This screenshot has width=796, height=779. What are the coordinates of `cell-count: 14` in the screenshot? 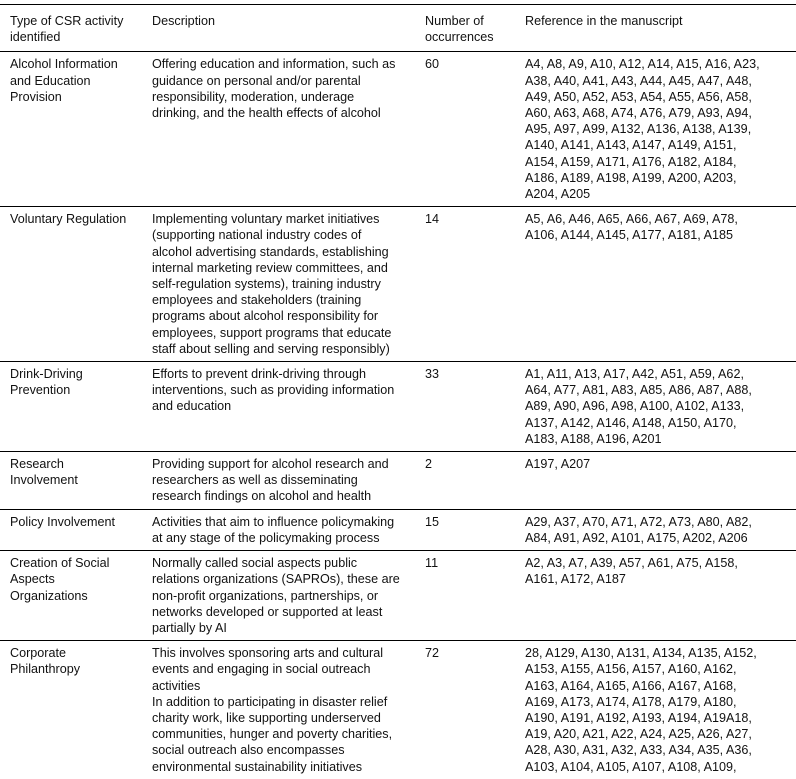 It's located at (432, 219).